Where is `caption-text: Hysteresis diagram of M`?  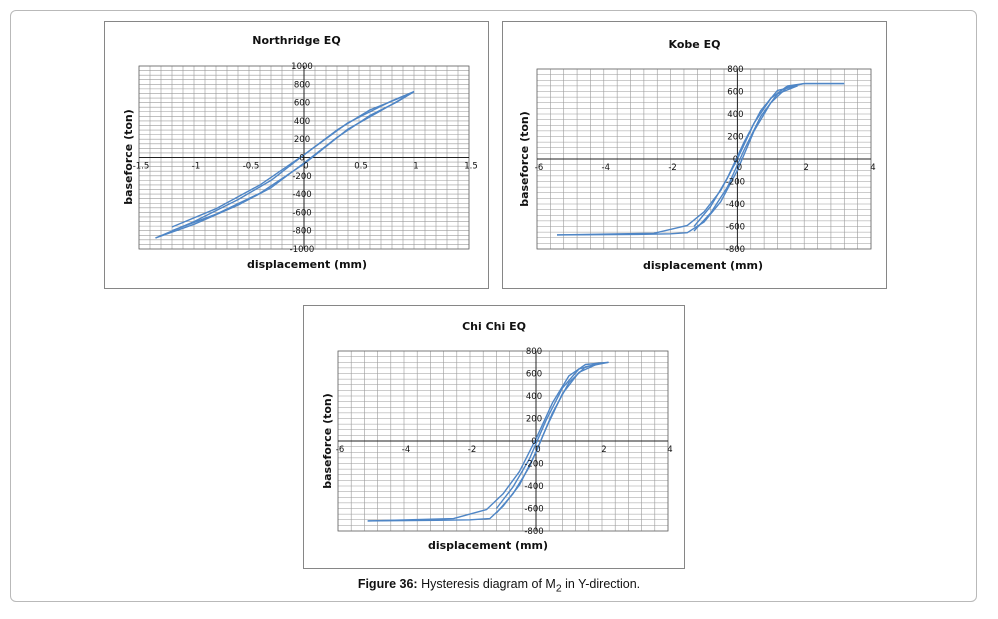 caption-text: Hysteresis diagram of M is located at coordinates (488, 584).